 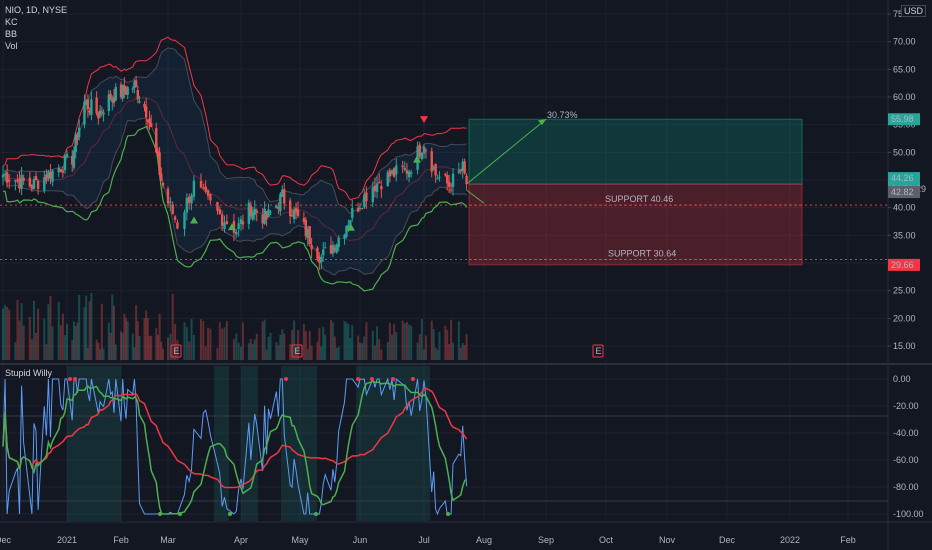 What do you see at coordinates (639, 199) in the screenshot?
I see `support1-label: SUPPORT 40.46` at bounding box center [639, 199].